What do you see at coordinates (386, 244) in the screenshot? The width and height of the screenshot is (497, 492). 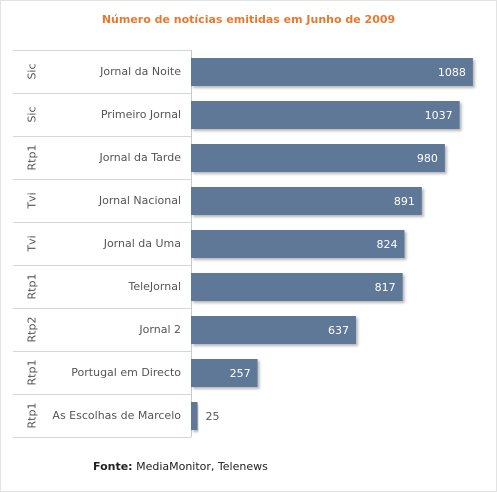 I see `value-label: 824` at bounding box center [386, 244].